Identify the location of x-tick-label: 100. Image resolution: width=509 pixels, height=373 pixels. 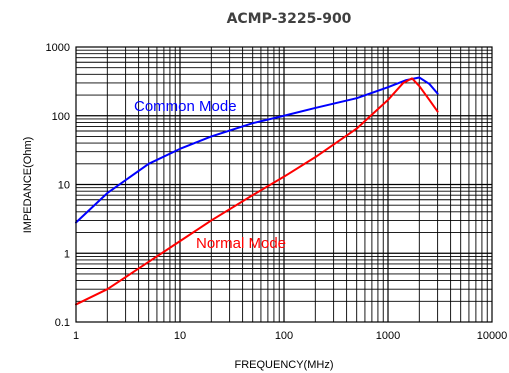
(284, 336).